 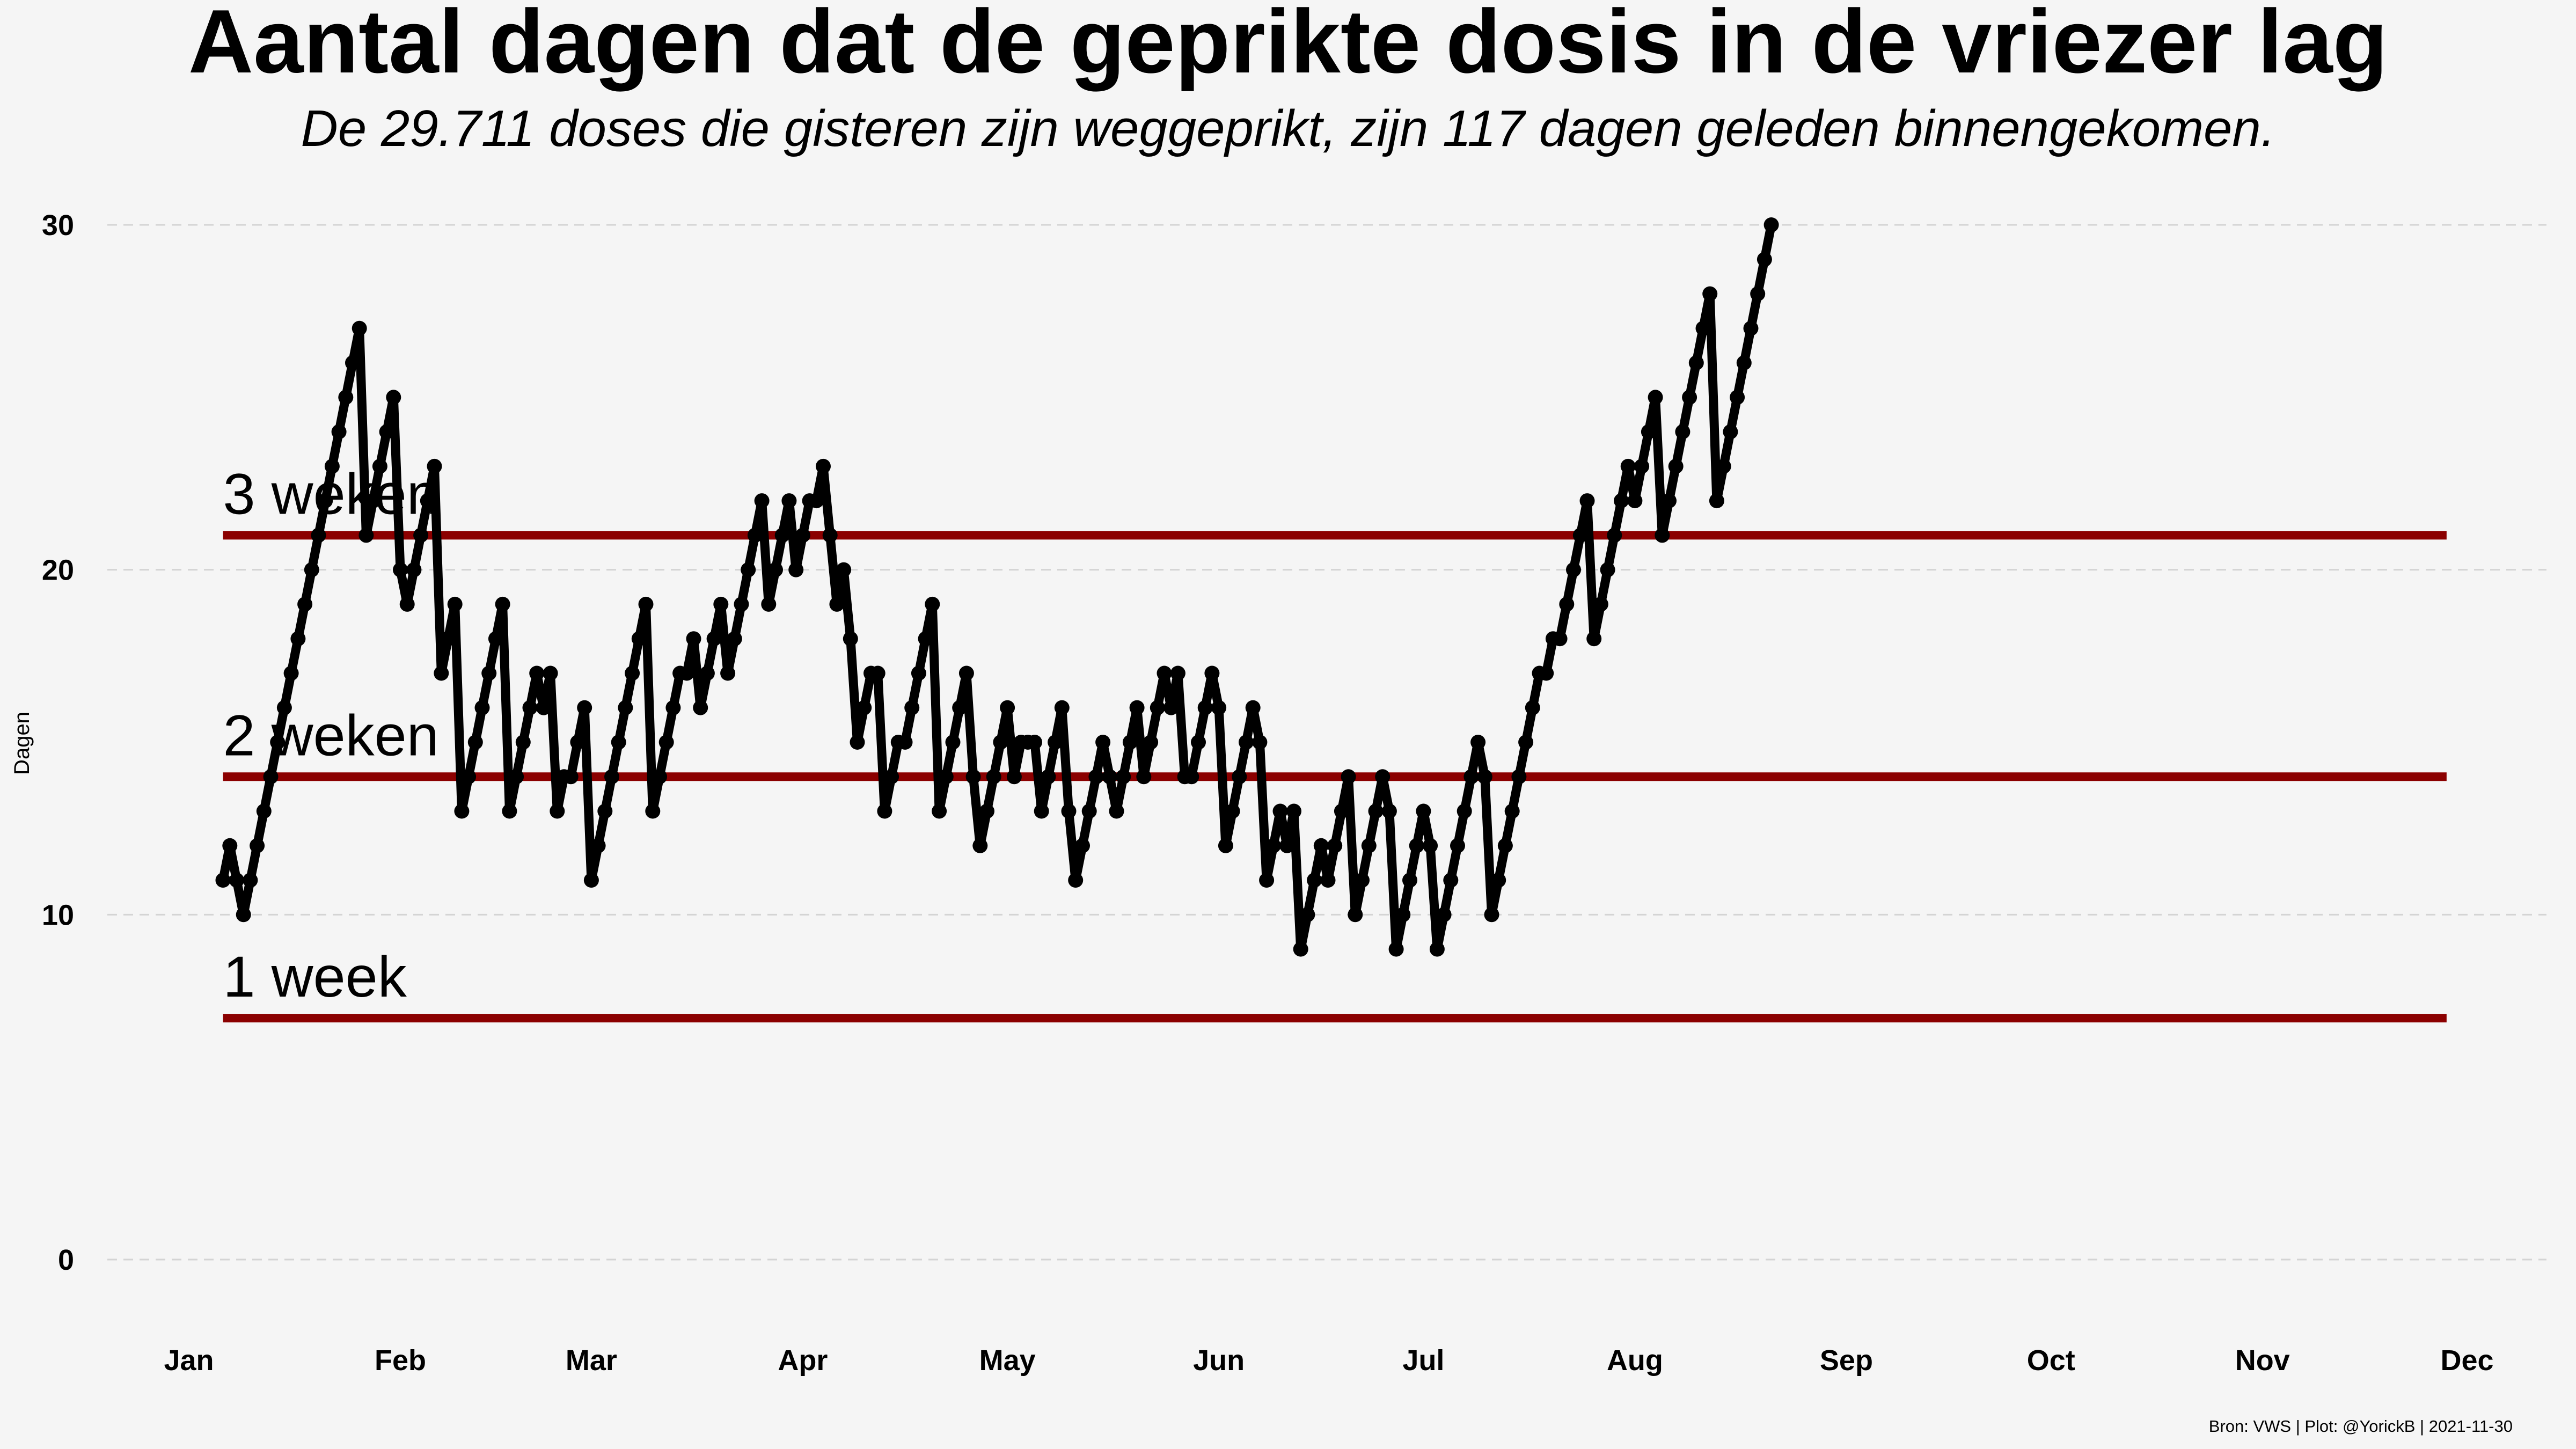 I want to click on y-tick-label-0: 0, so click(x=66, y=1260).